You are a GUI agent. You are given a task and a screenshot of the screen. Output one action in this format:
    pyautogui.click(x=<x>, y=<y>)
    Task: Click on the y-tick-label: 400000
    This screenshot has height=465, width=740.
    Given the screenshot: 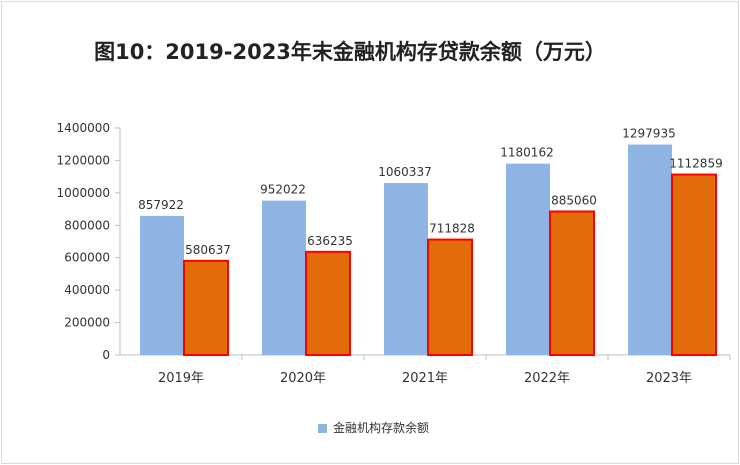 What is the action you would take?
    pyautogui.click(x=87, y=290)
    